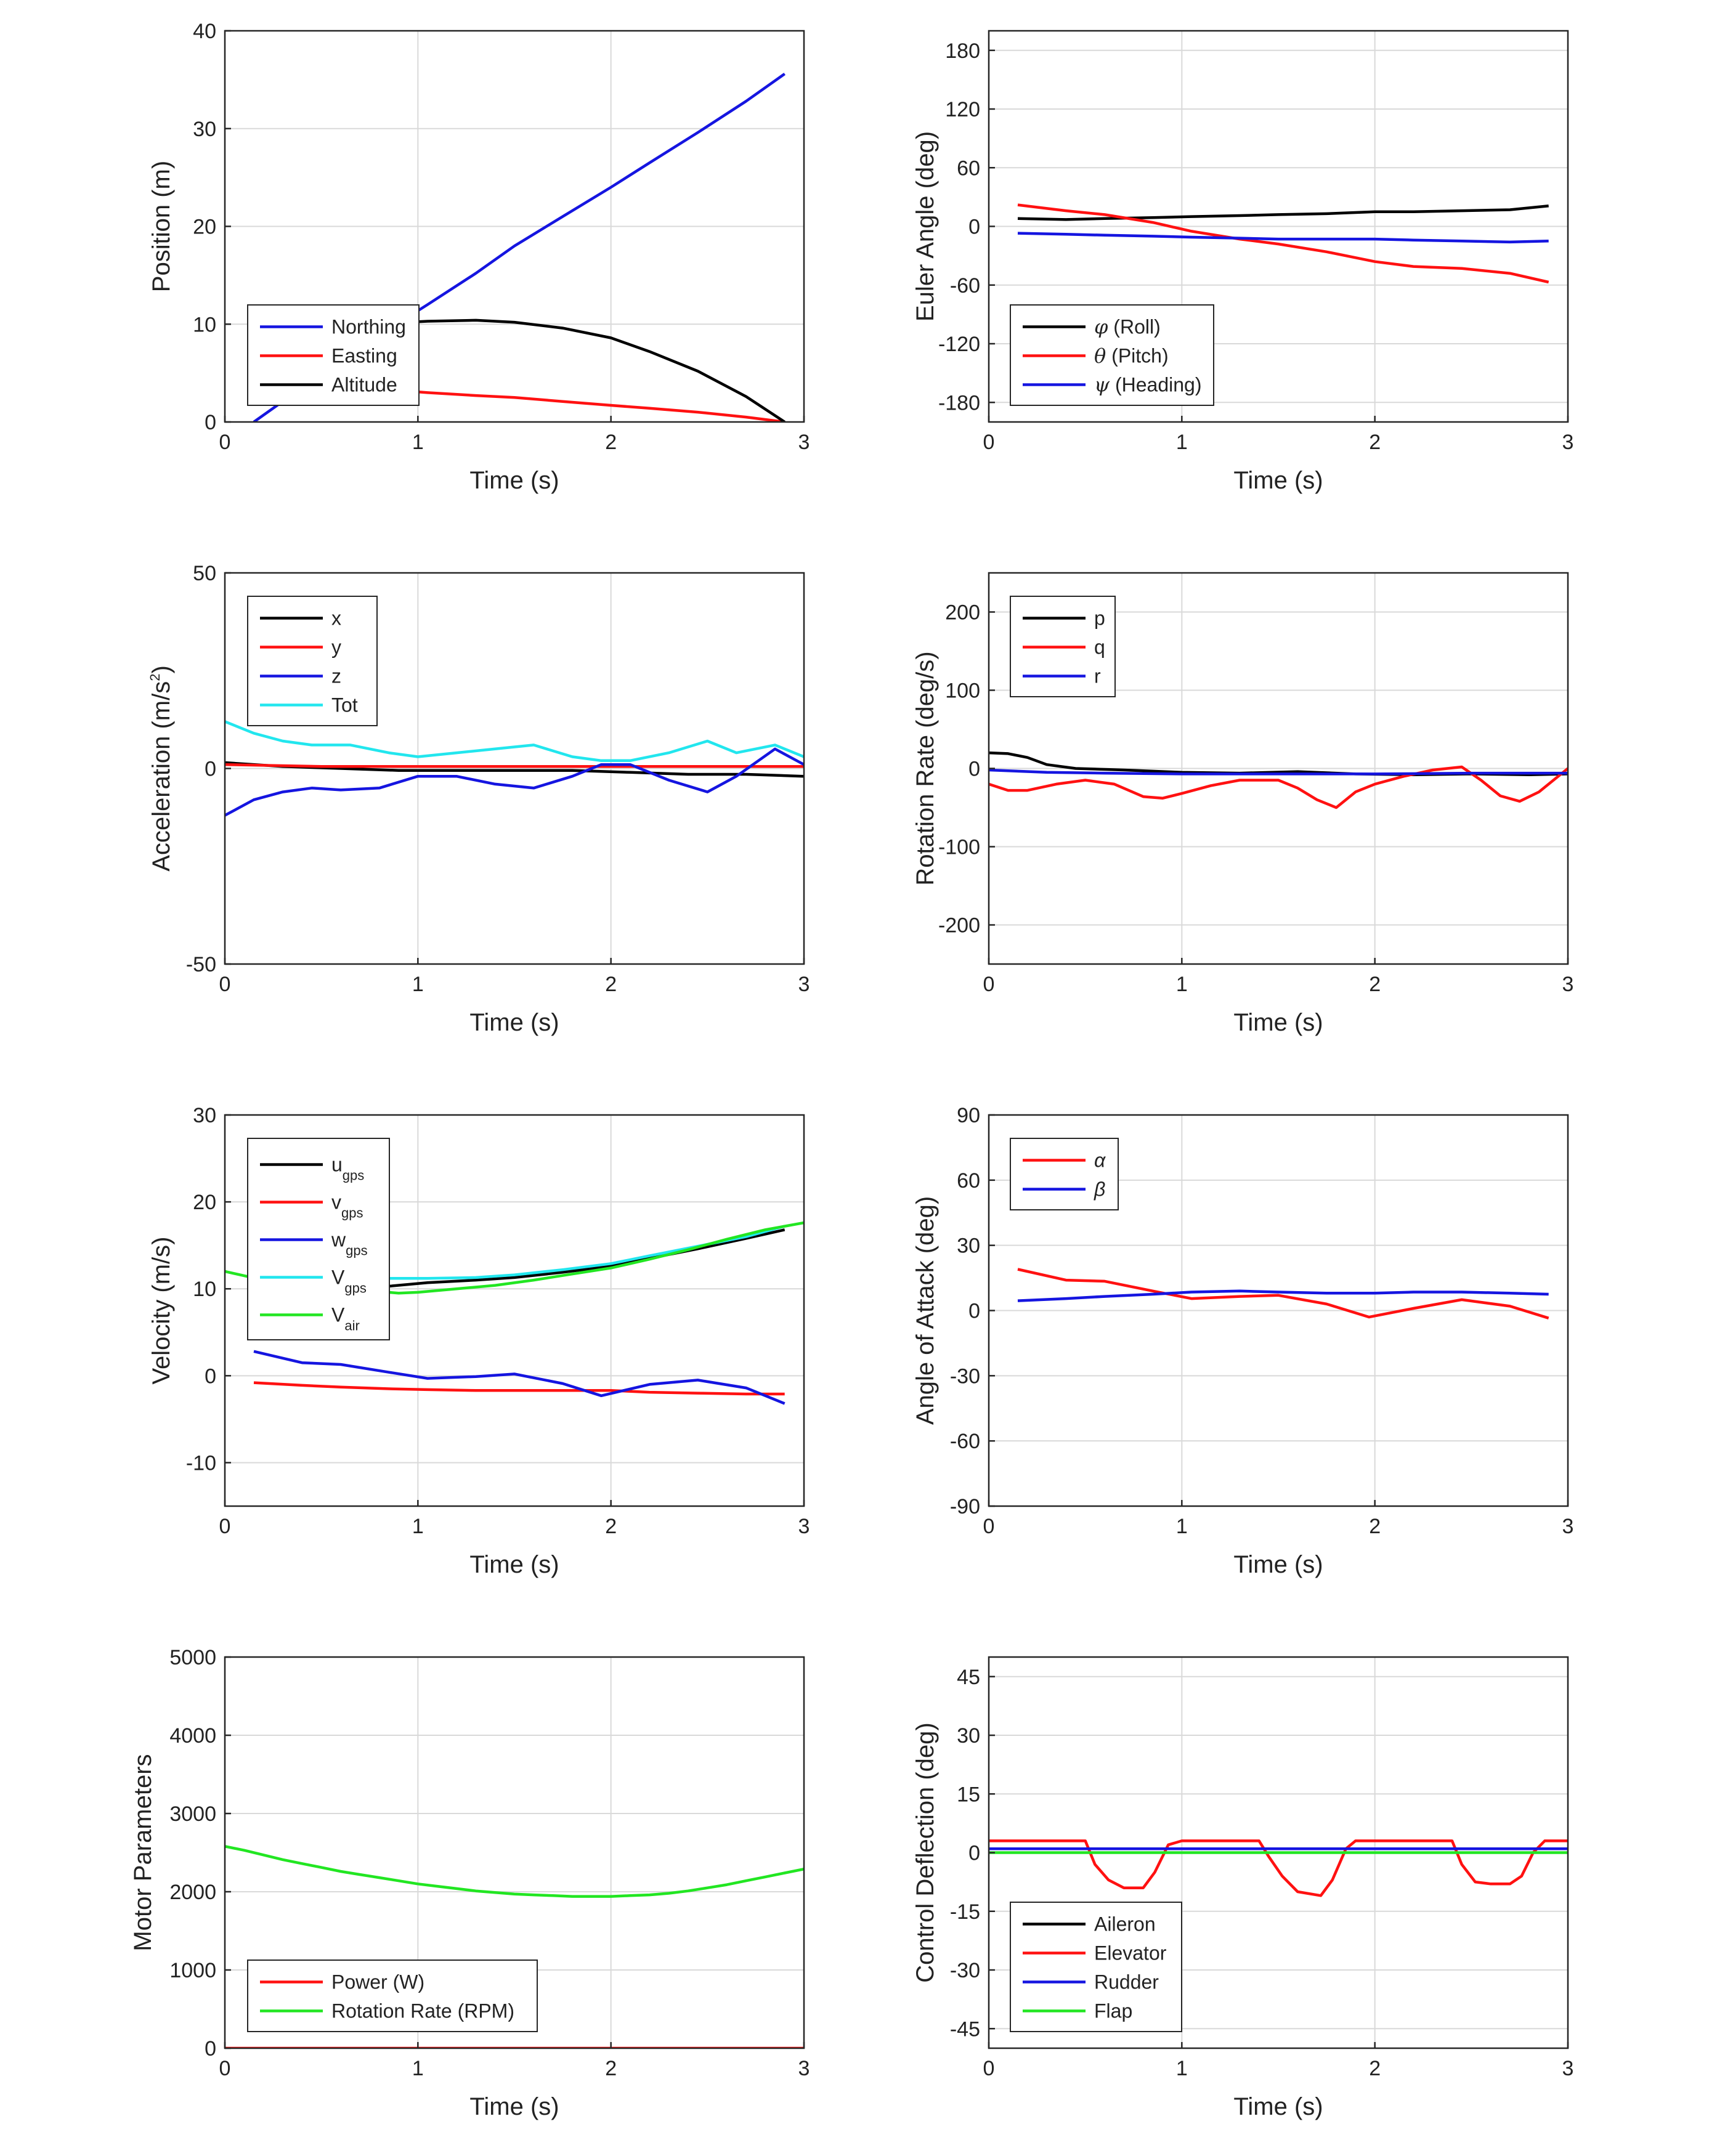 Image resolution: width=1725 pixels, height=2156 pixels. Describe the element at coordinates (1100, 647) in the screenshot. I see `legend-label: q` at that location.